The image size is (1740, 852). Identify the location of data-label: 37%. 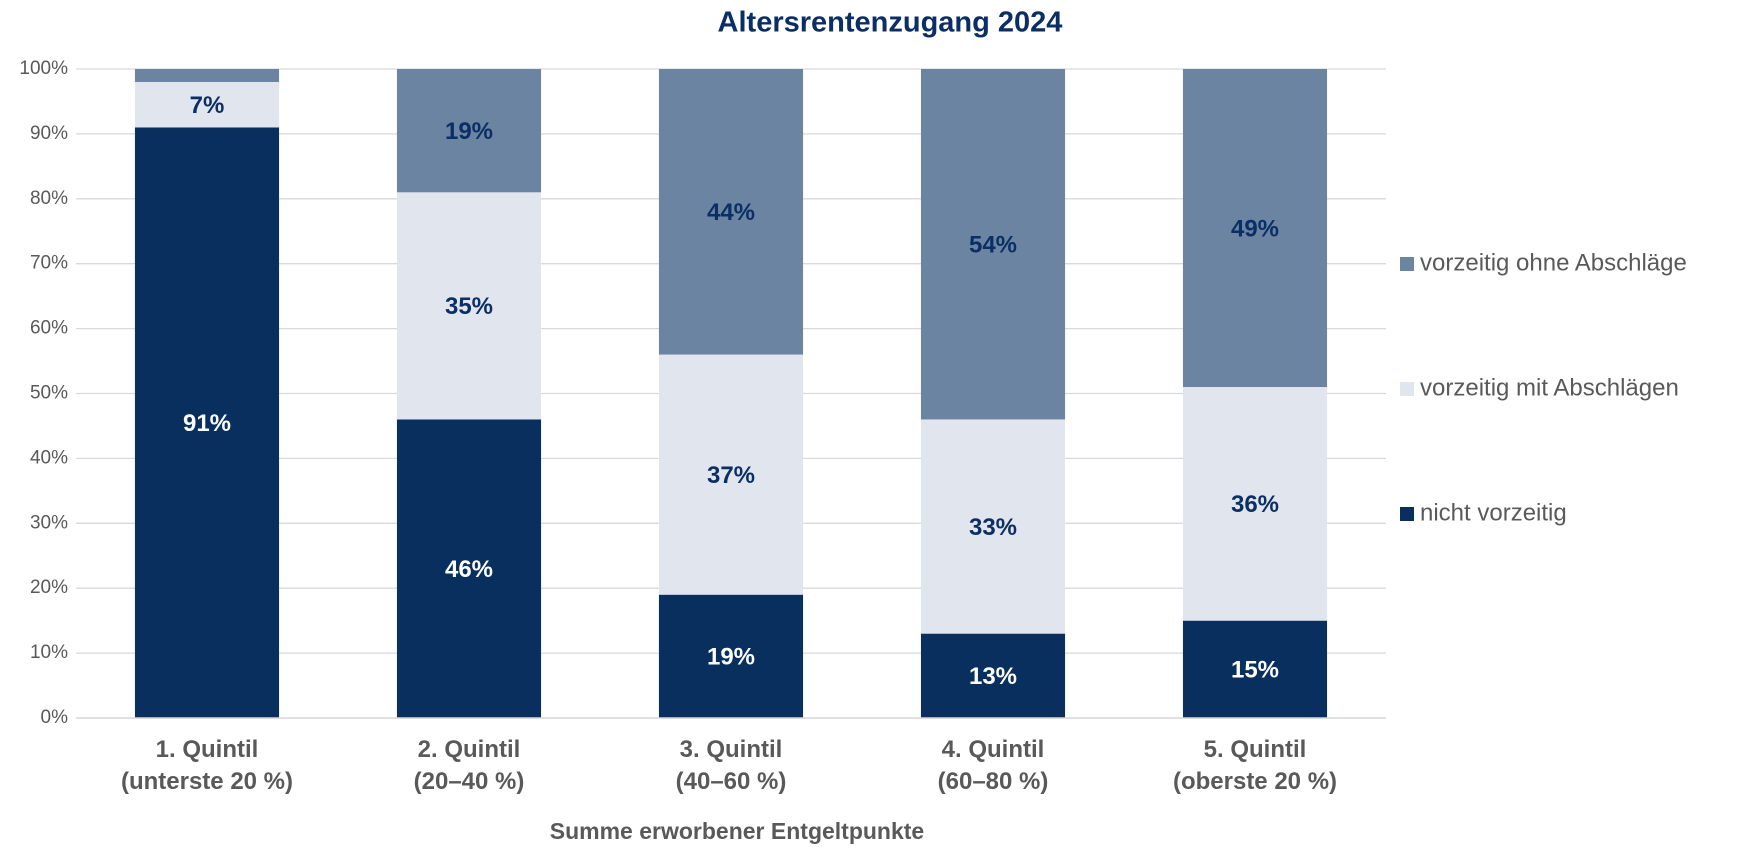
(731, 475).